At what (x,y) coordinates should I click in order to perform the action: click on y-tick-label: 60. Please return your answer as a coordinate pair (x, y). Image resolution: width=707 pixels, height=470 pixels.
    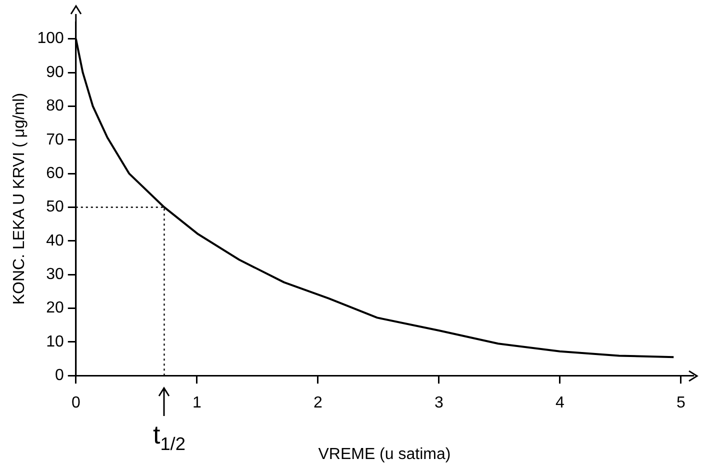
    Looking at the image, I should click on (55, 173).